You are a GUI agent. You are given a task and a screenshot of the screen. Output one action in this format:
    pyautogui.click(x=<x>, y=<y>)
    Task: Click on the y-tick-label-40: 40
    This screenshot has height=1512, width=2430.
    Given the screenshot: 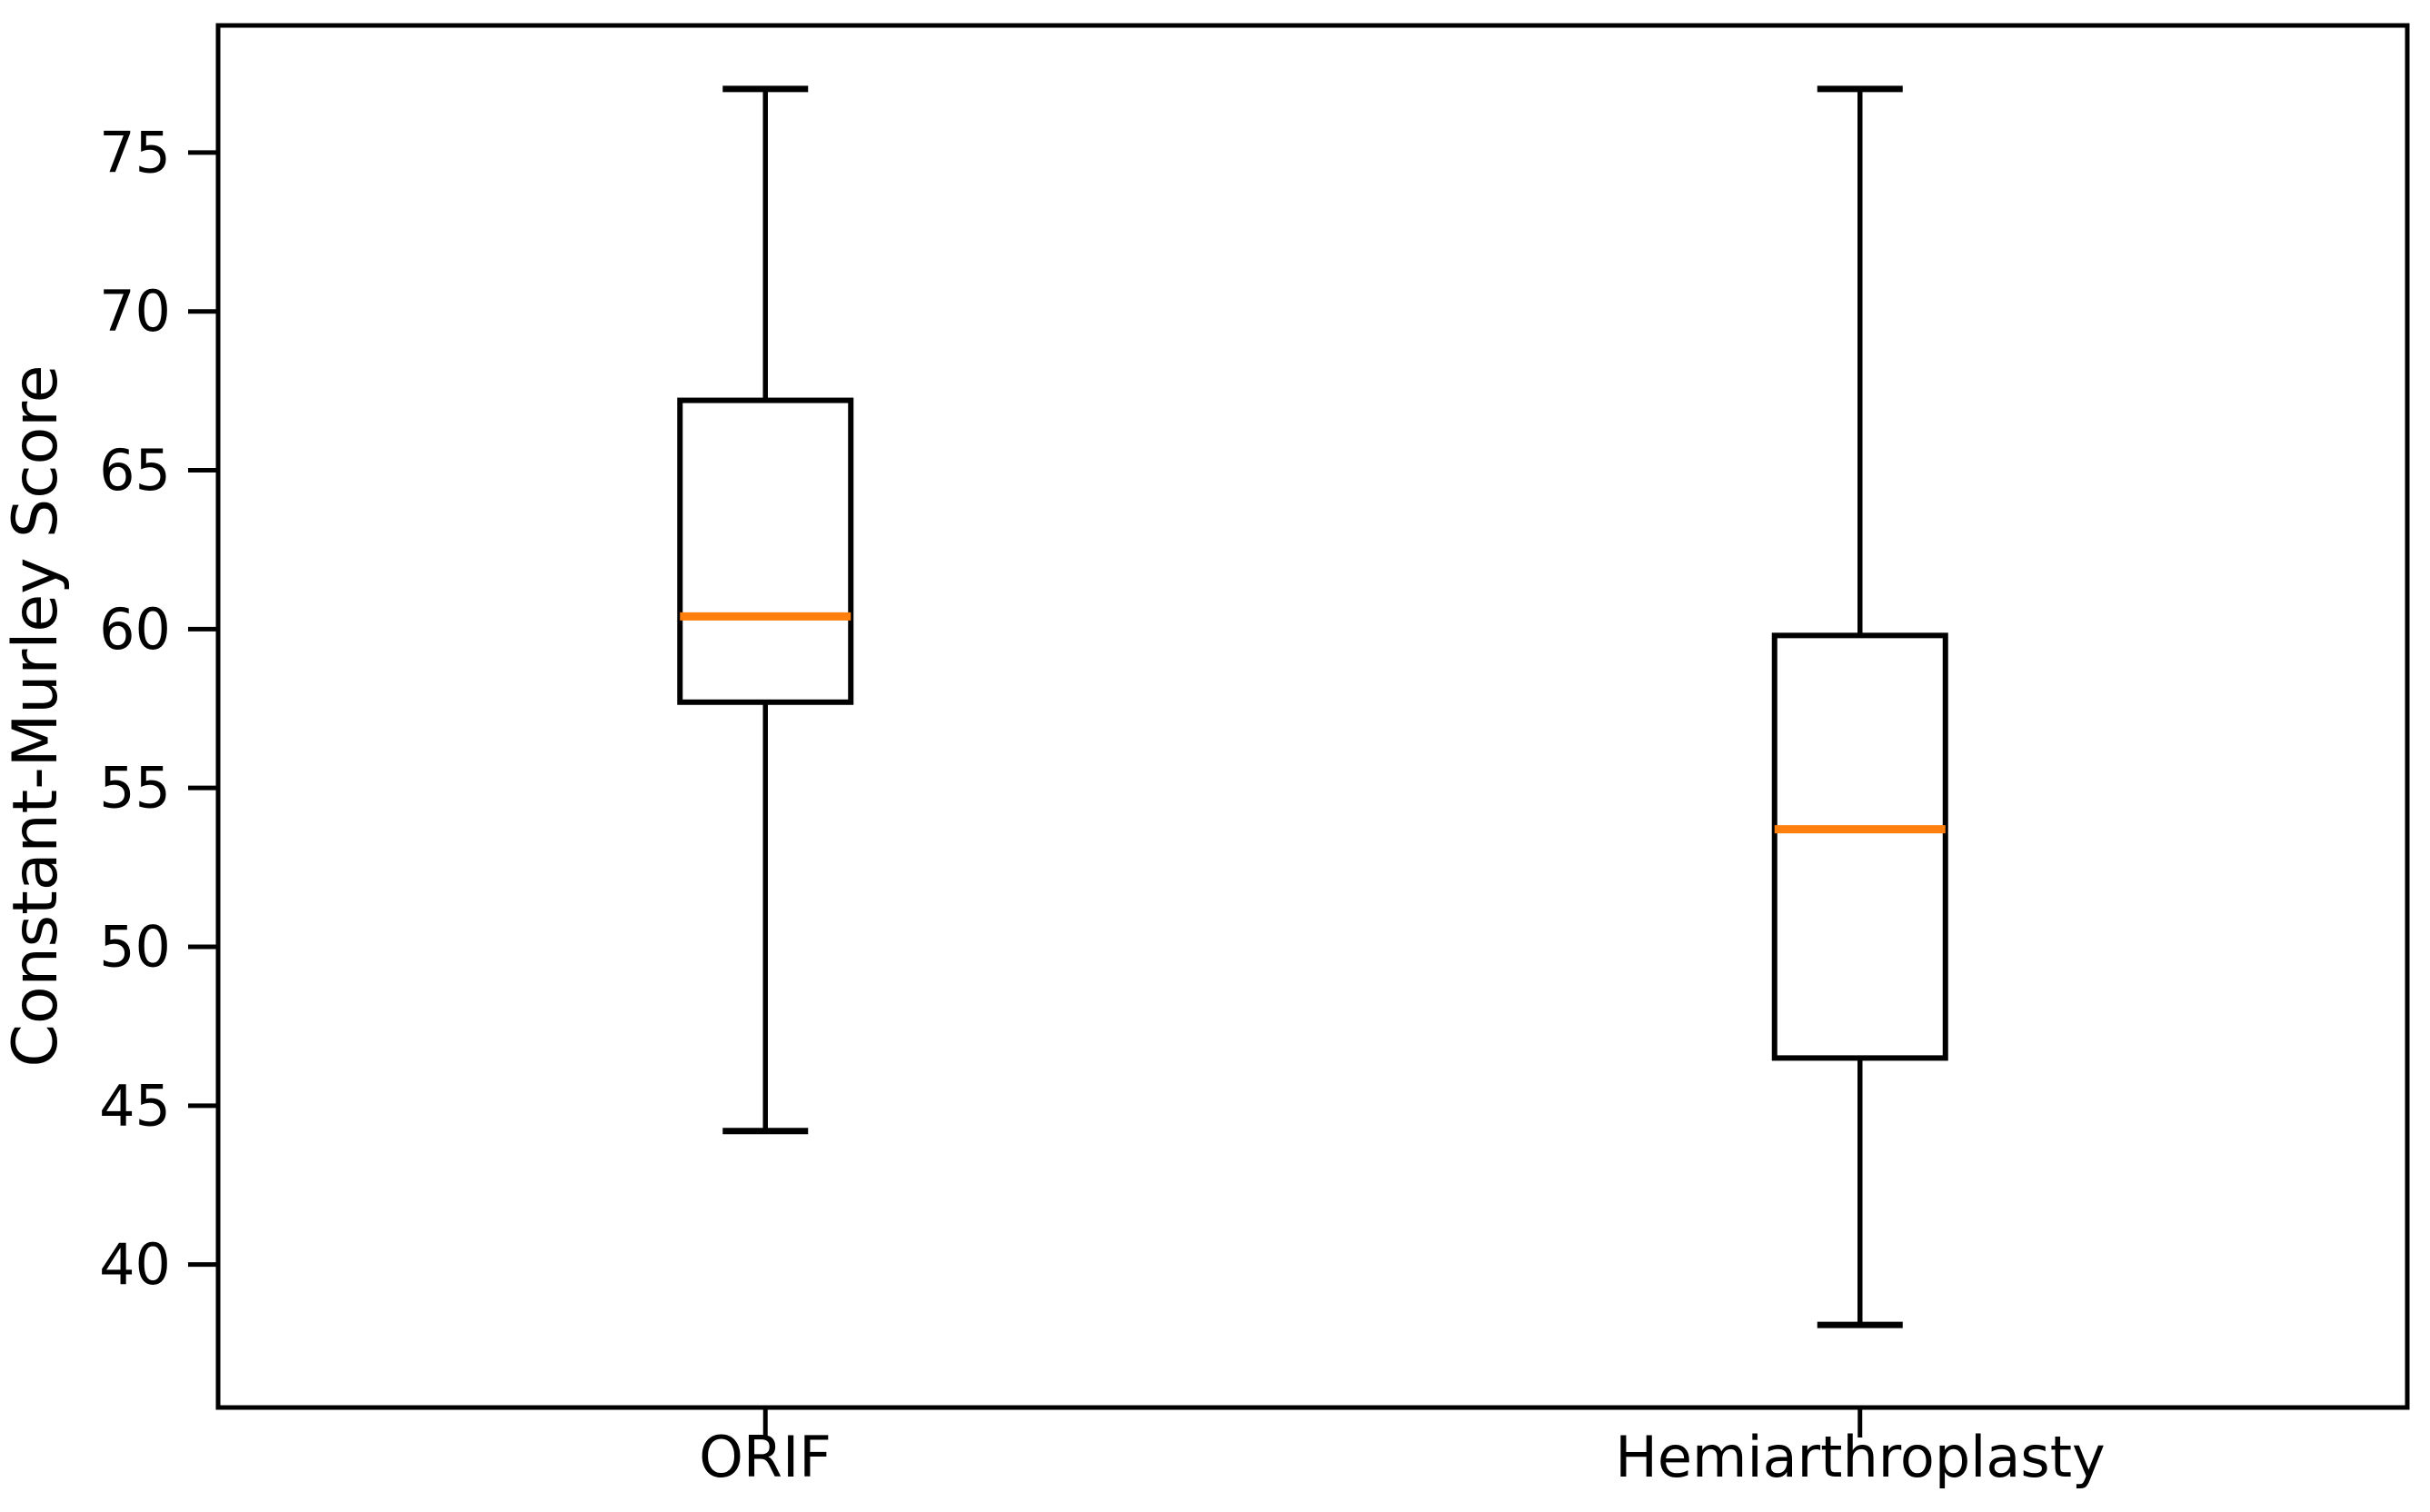 What is the action you would take?
    pyautogui.click(x=135, y=1264)
    